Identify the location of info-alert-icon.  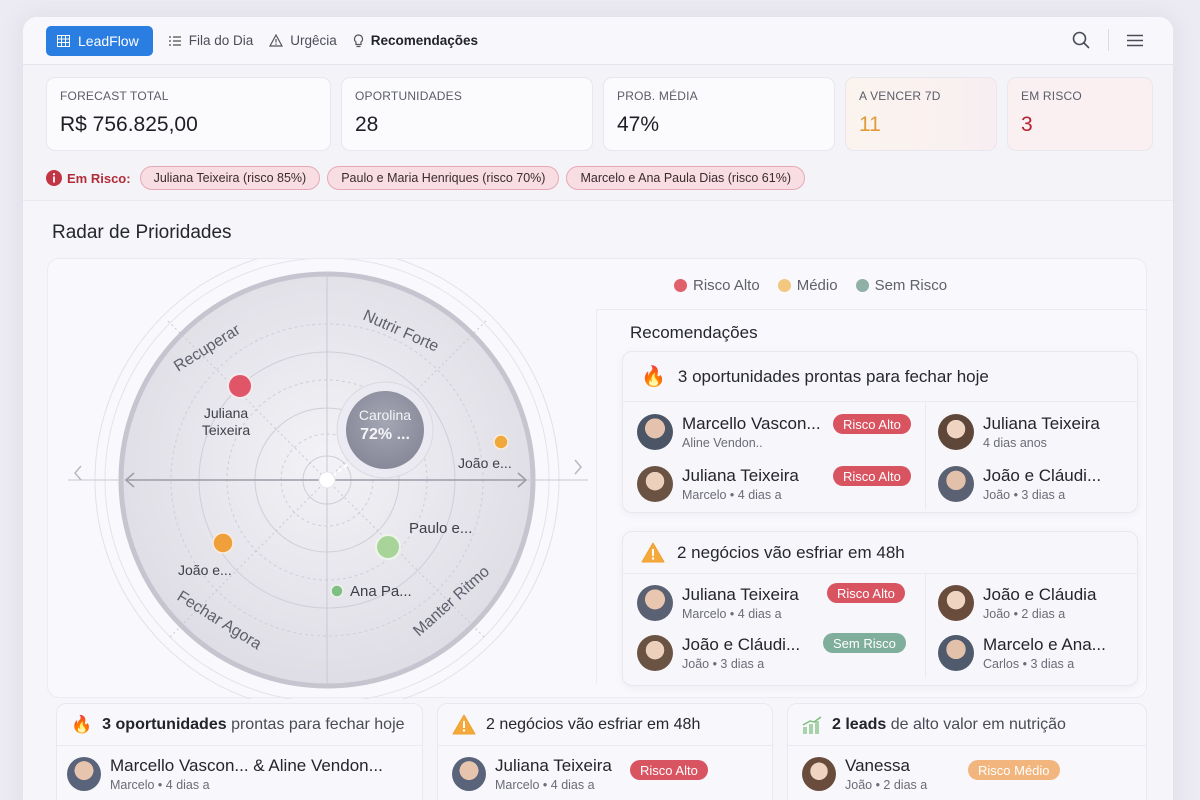
(54, 178).